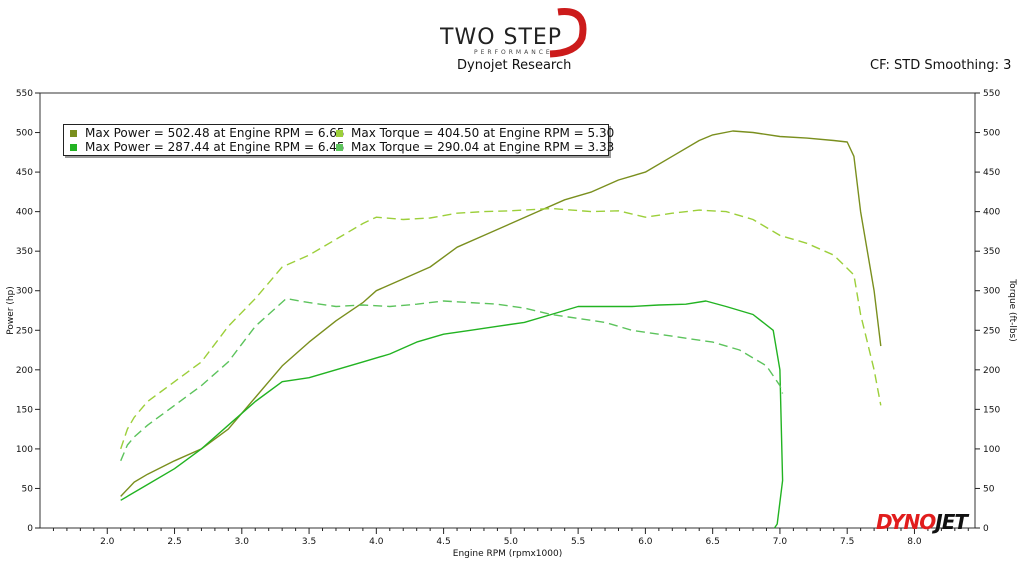 The image size is (1024, 576). What do you see at coordinates (991, 331) in the screenshot?
I see `y2-tick-label: 250` at bounding box center [991, 331].